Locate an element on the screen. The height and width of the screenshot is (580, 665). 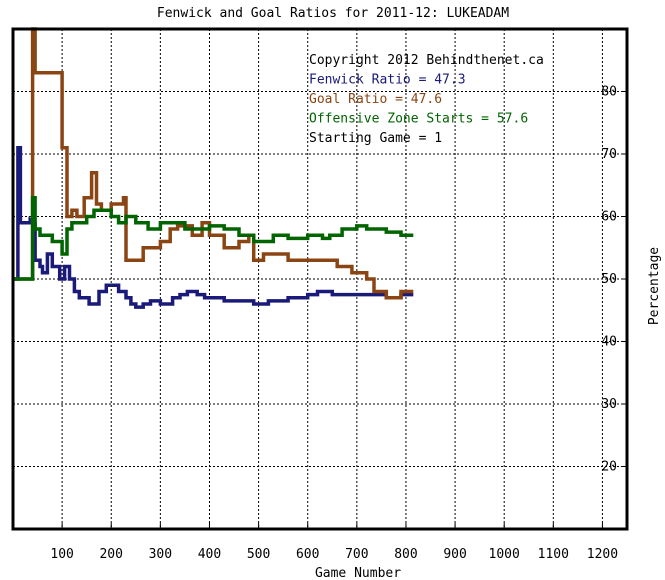
y-tick-labels: 20 30 40 50 60 70 80 is located at coordinates (609, 280).